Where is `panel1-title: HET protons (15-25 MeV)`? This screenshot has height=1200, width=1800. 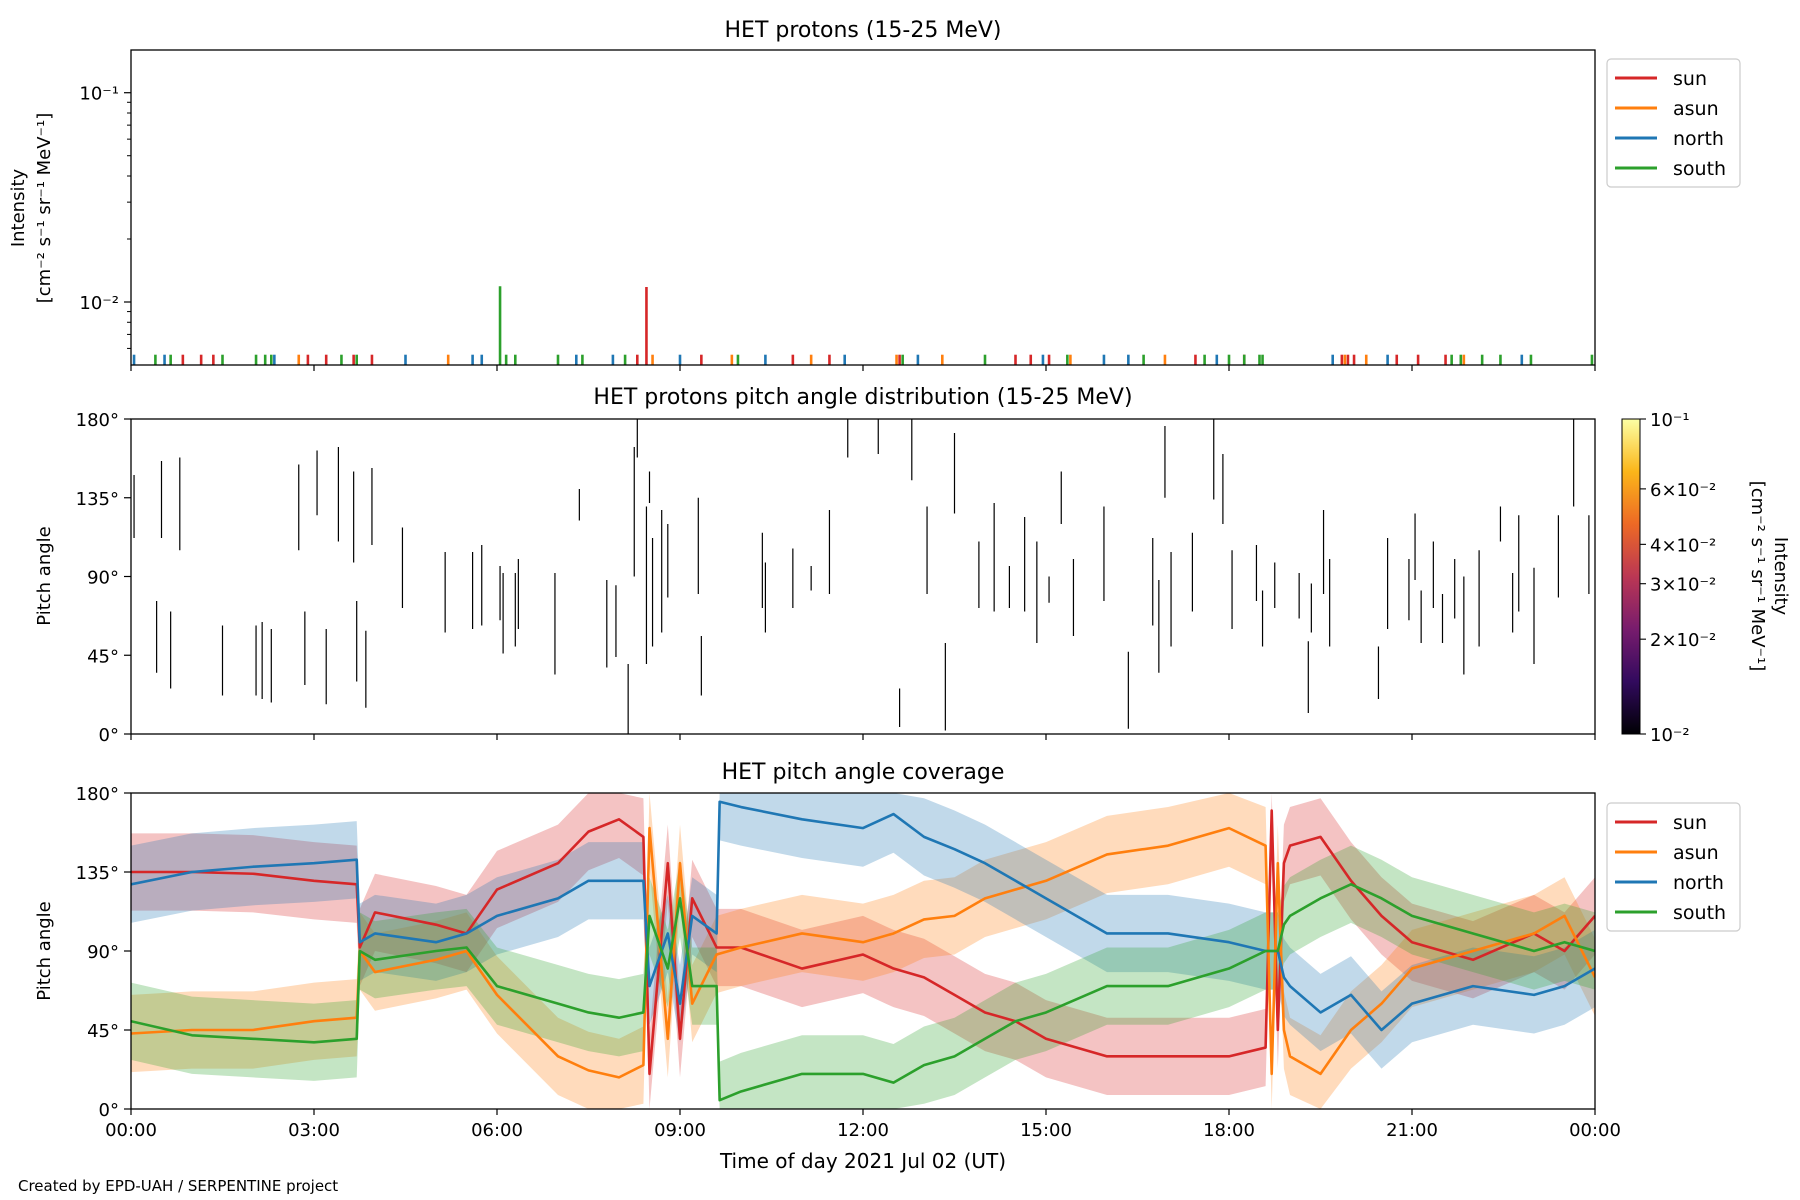
panel1-title: HET protons (15-25 MeV) is located at coordinates (863, 30).